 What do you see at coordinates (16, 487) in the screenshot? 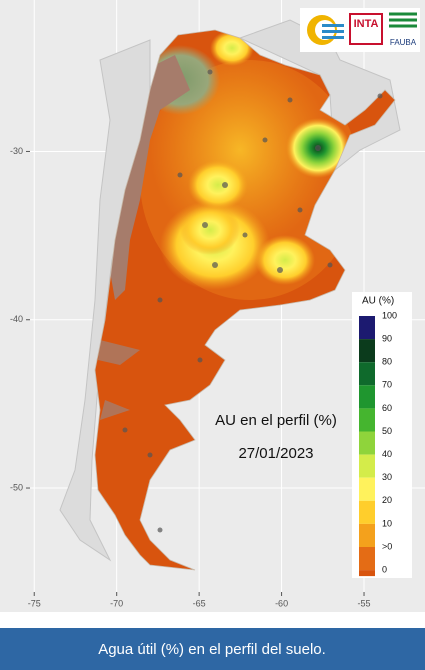
I see `y-tick-label: -50` at bounding box center [16, 487].